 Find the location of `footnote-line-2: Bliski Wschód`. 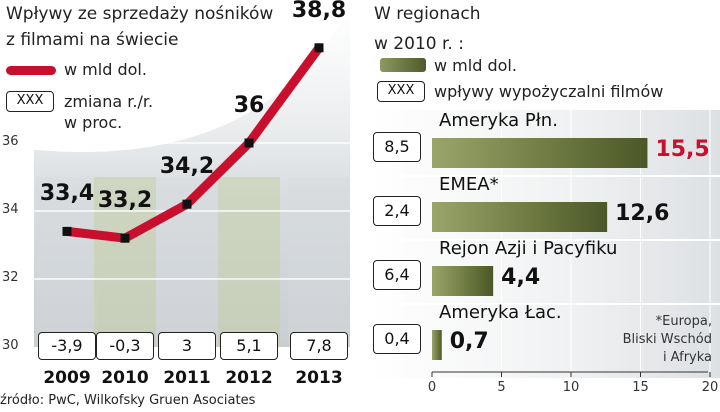

footnote-line-2: Bliski Wschód is located at coordinates (667, 339).